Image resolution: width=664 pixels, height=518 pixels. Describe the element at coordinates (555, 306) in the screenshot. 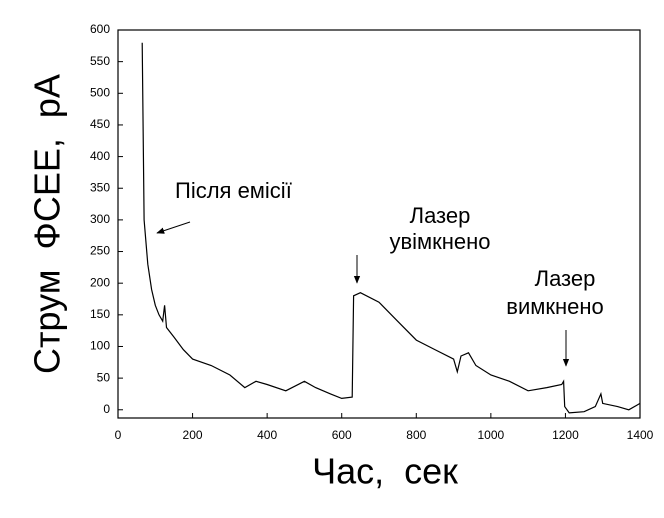

I see `annotation: вимкнено` at that location.